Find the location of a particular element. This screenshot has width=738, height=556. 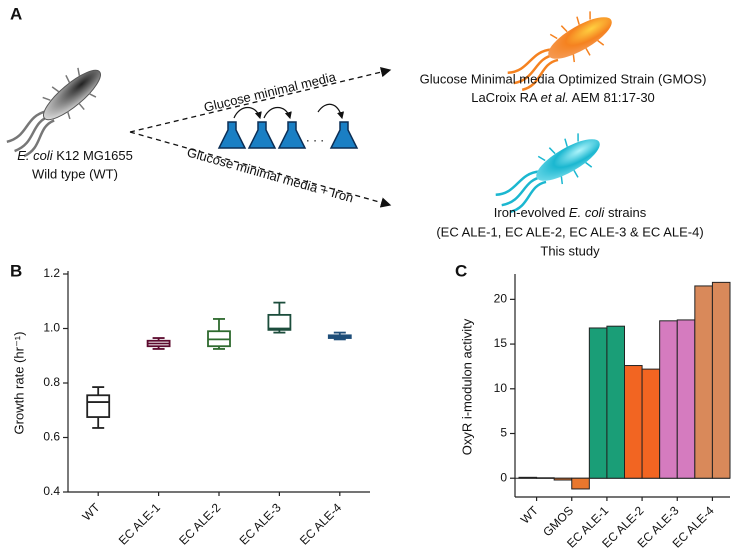

y-axis-label: Growth rate (hr⁻¹) is located at coordinates (18, 383).